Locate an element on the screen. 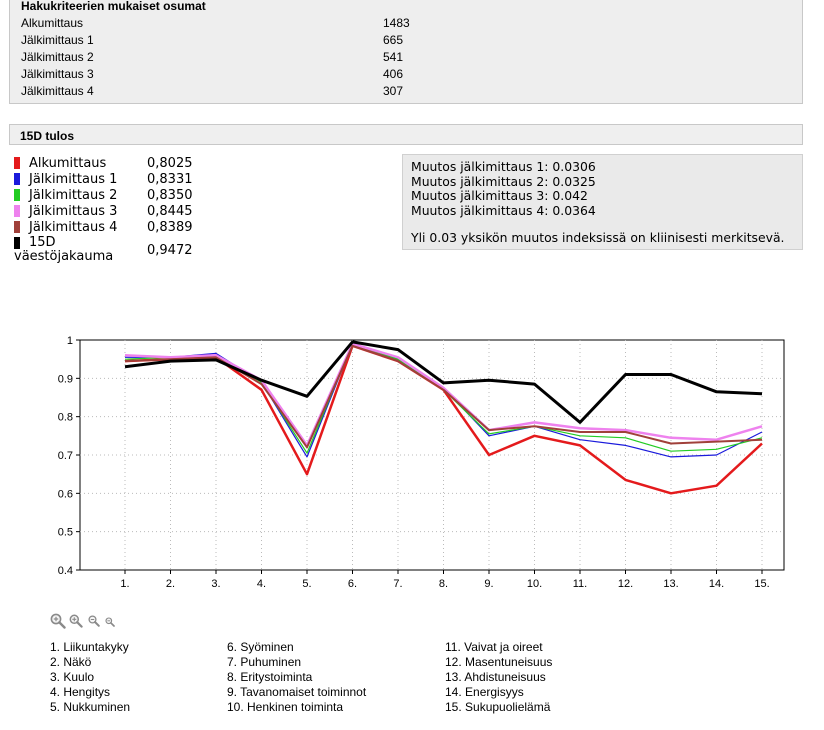 The height and width of the screenshot is (730, 824). dimension-label: 2. Näkö is located at coordinates (71, 662).